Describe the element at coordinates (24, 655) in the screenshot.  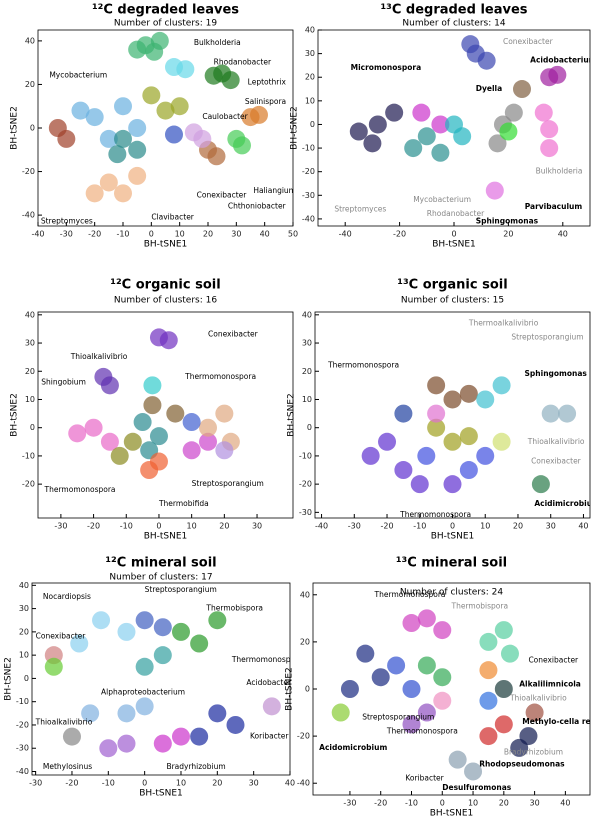
I see `y-tick-label: 10` at that location.